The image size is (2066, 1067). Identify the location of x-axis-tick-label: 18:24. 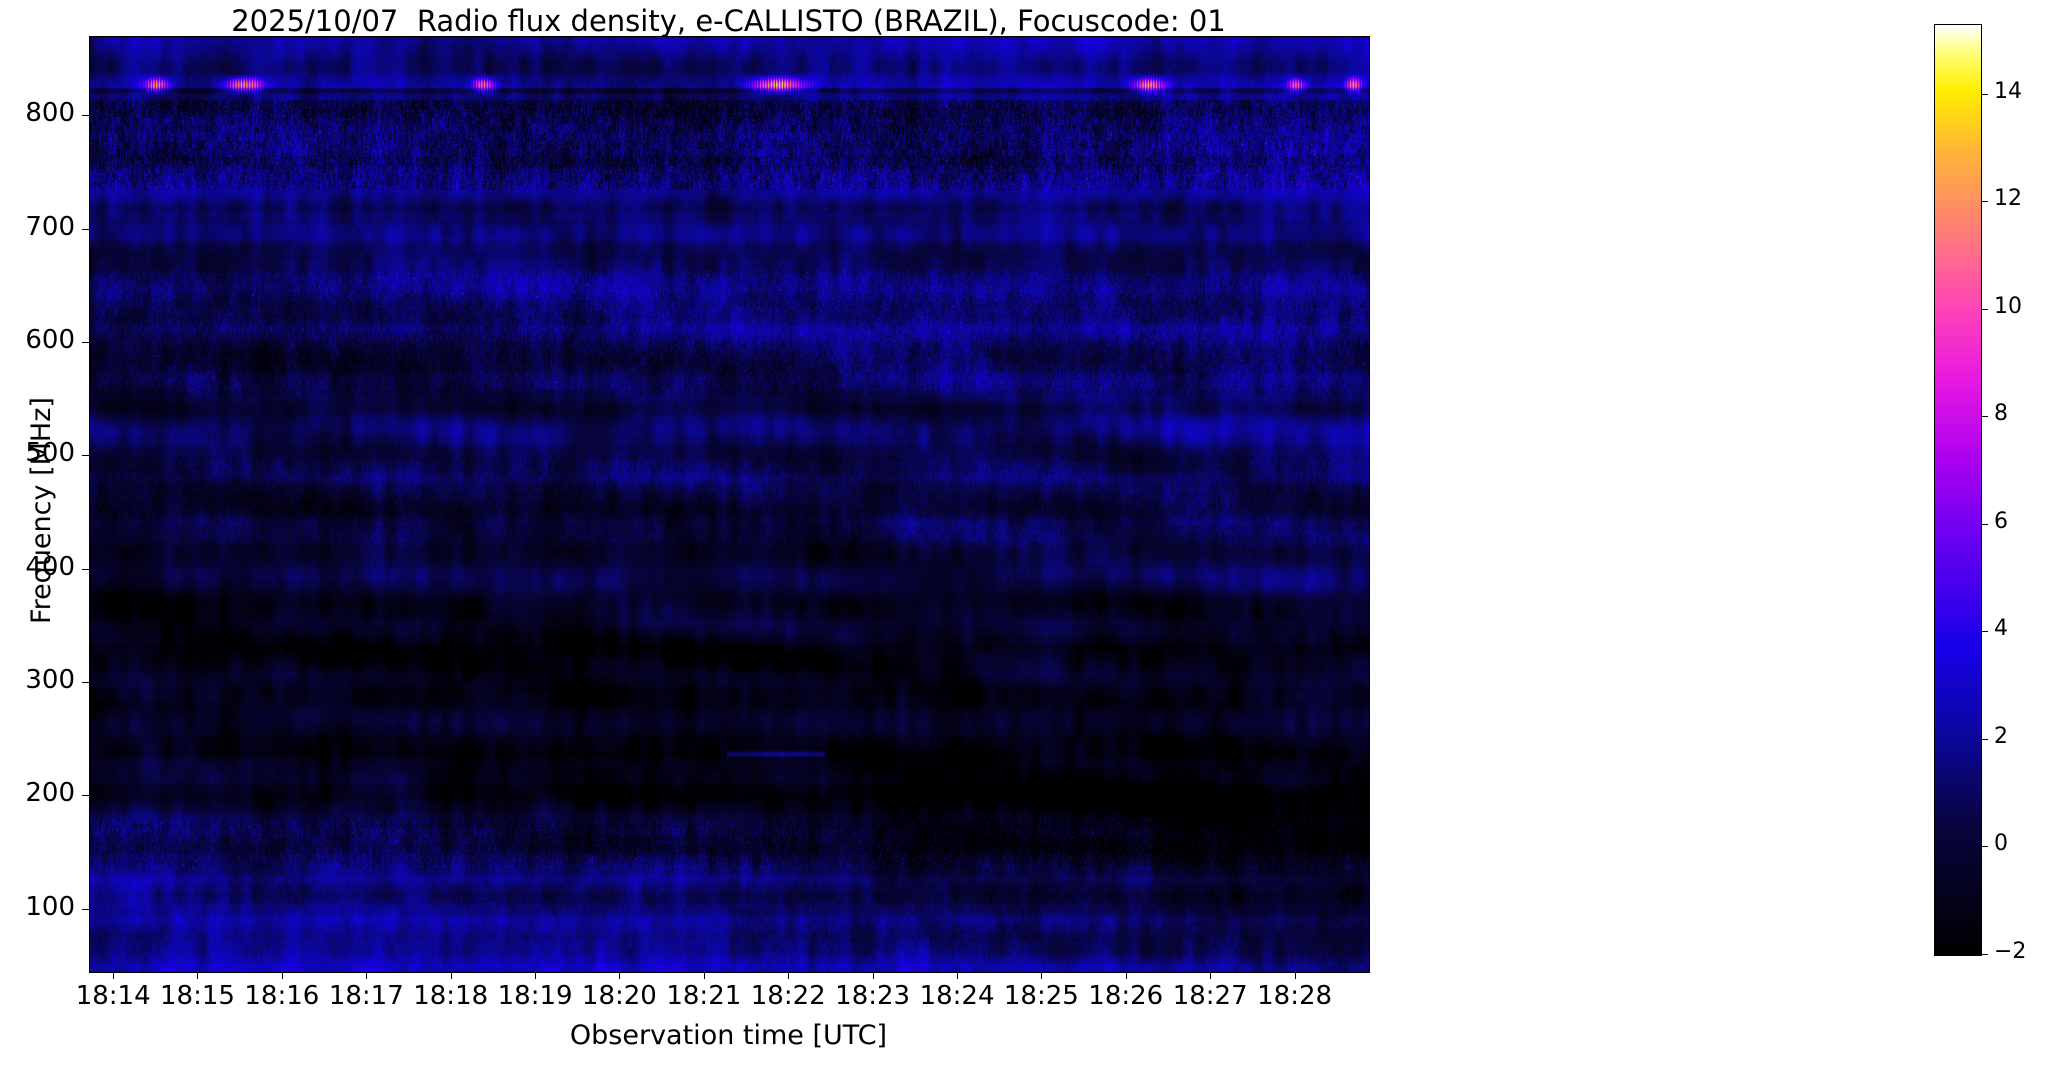
(957, 996).